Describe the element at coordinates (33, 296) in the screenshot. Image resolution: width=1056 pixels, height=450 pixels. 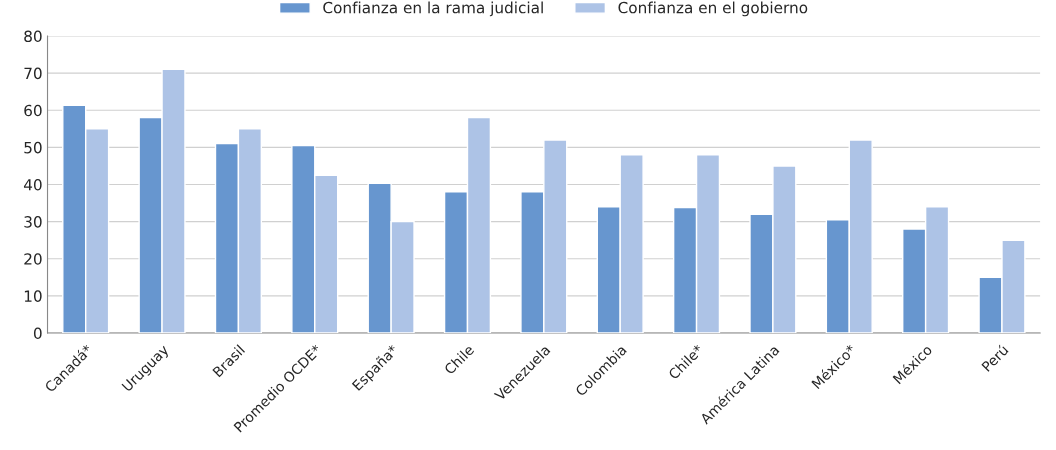
I see `y-tick-label: 10` at that location.